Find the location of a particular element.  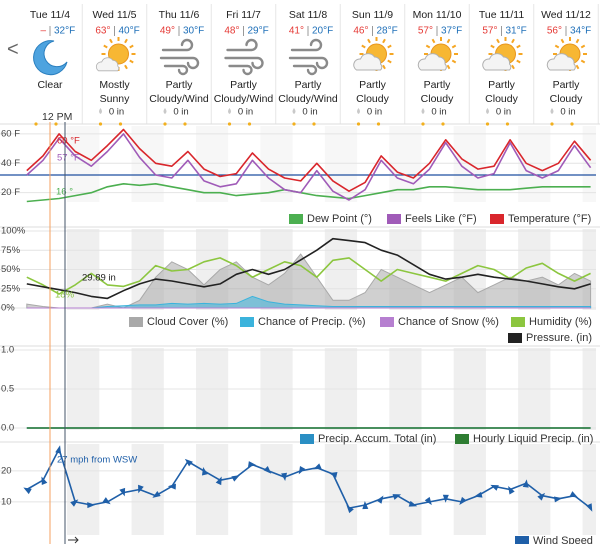

condition: Clear is located at coordinates (50, 85).